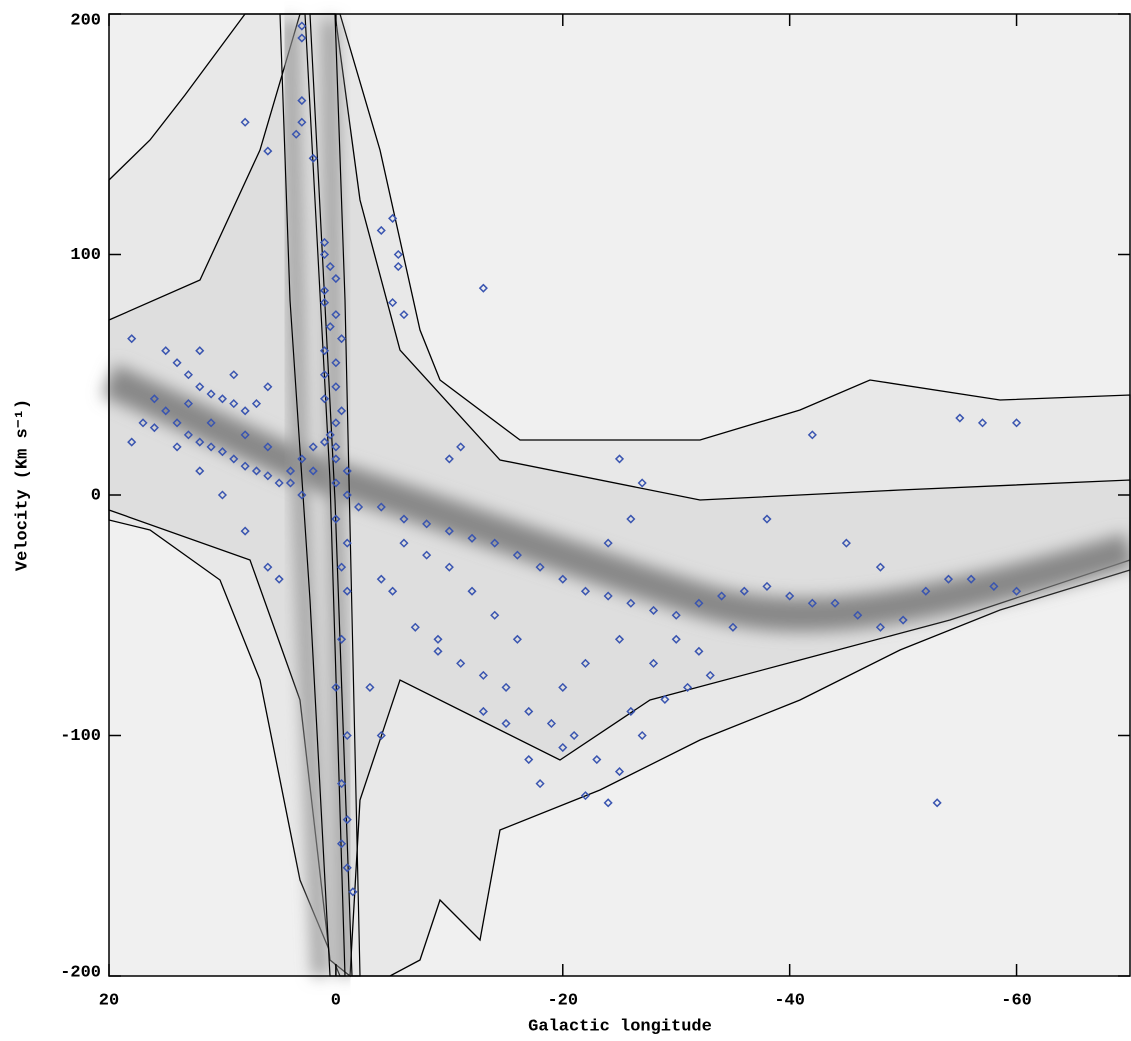 The height and width of the screenshot is (1041, 1131). Describe the element at coordinates (620, 1026) in the screenshot. I see `x-axis-title: Galactic longitude` at that location.